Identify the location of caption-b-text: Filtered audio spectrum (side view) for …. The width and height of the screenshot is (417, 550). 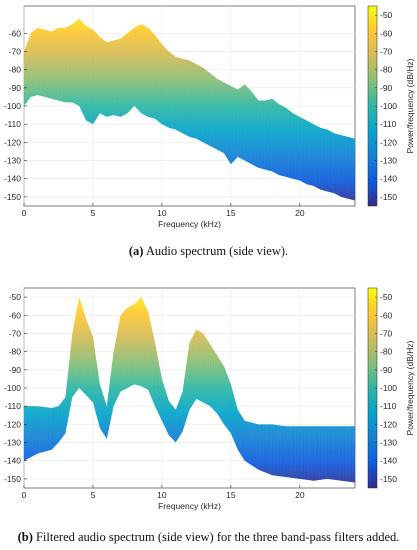
(217, 537).